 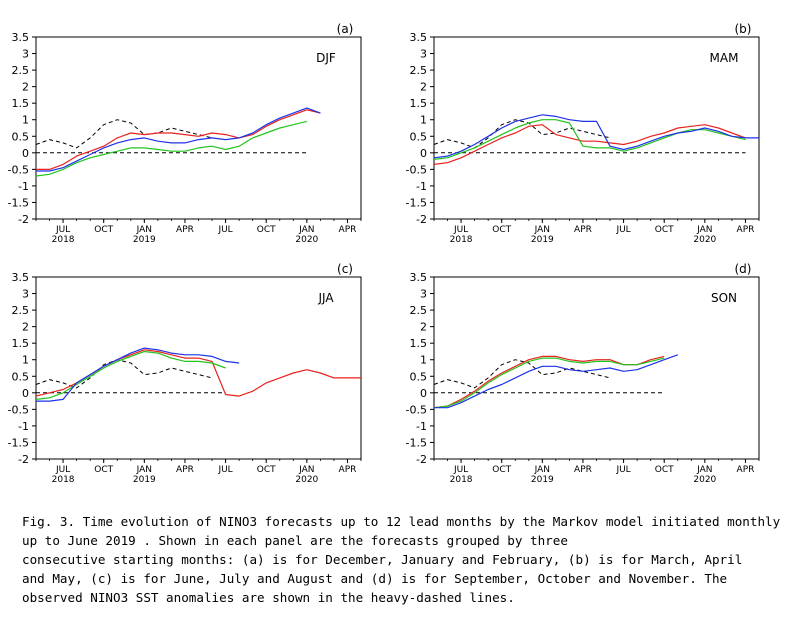 I want to click on panel-label: (a), so click(x=345, y=29).